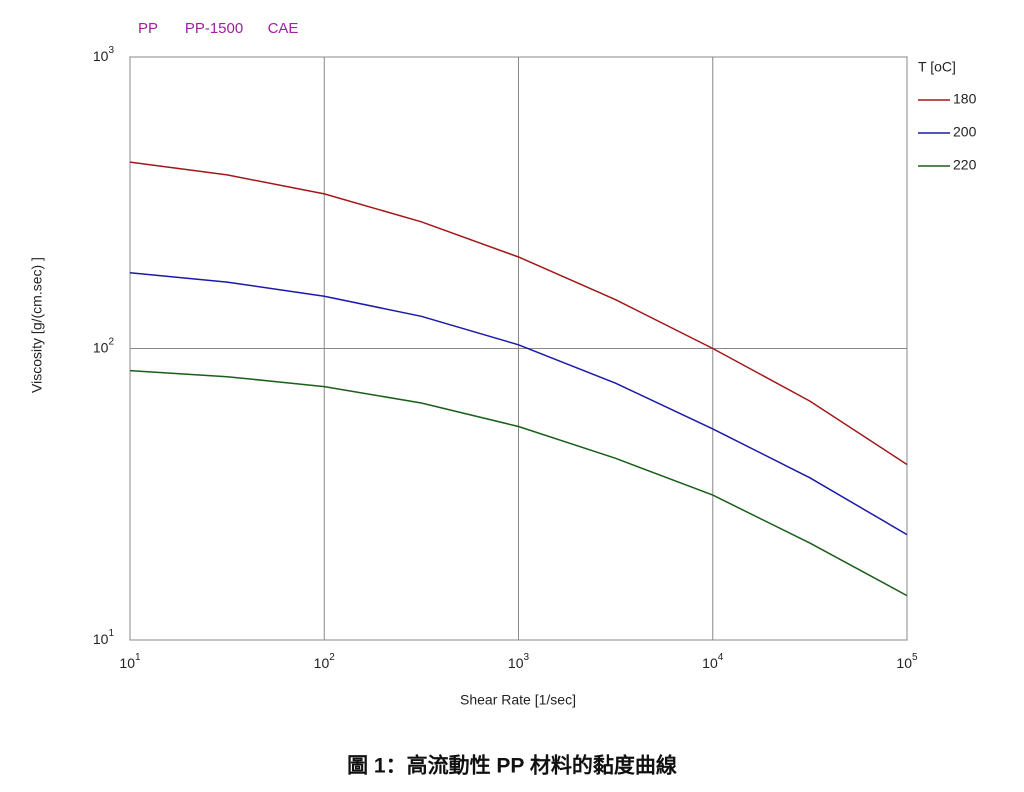 The height and width of the screenshot is (792, 1024). What do you see at coordinates (37, 325) in the screenshot?
I see `y-axis-label: Viscosity [g/(cm.sec) ]` at bounding box center [37, 325].